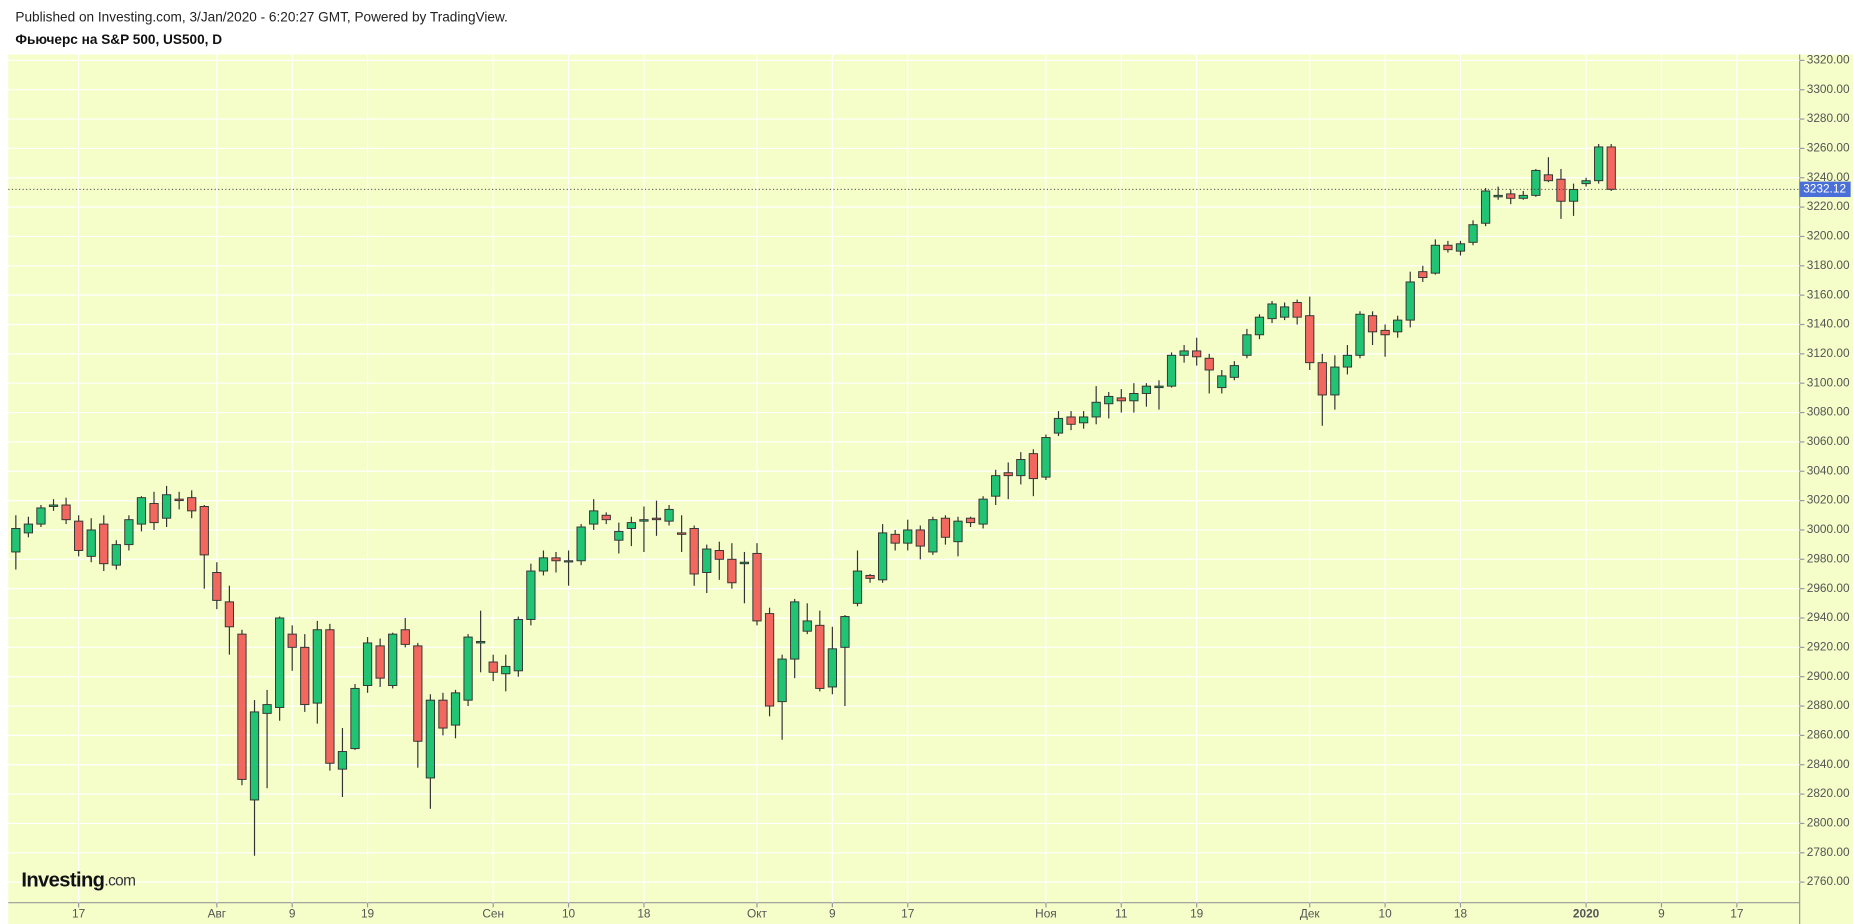  I want to click on y-tick-label: 3140.00, so click(1828, 324).